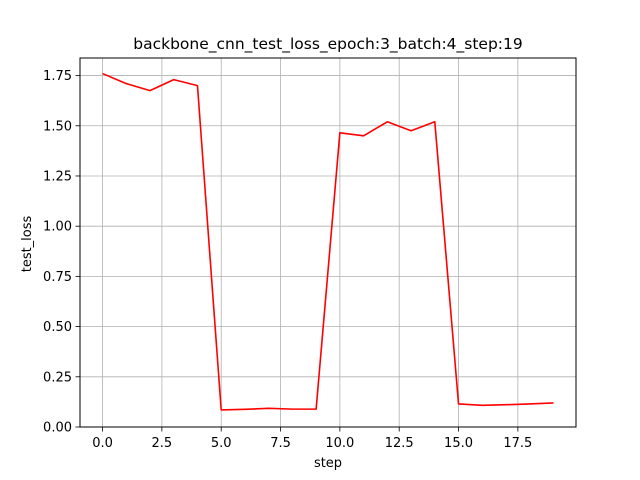 The image size is (640, 480). I want to click on y-tick-label: 0.75, so click(57, 277).